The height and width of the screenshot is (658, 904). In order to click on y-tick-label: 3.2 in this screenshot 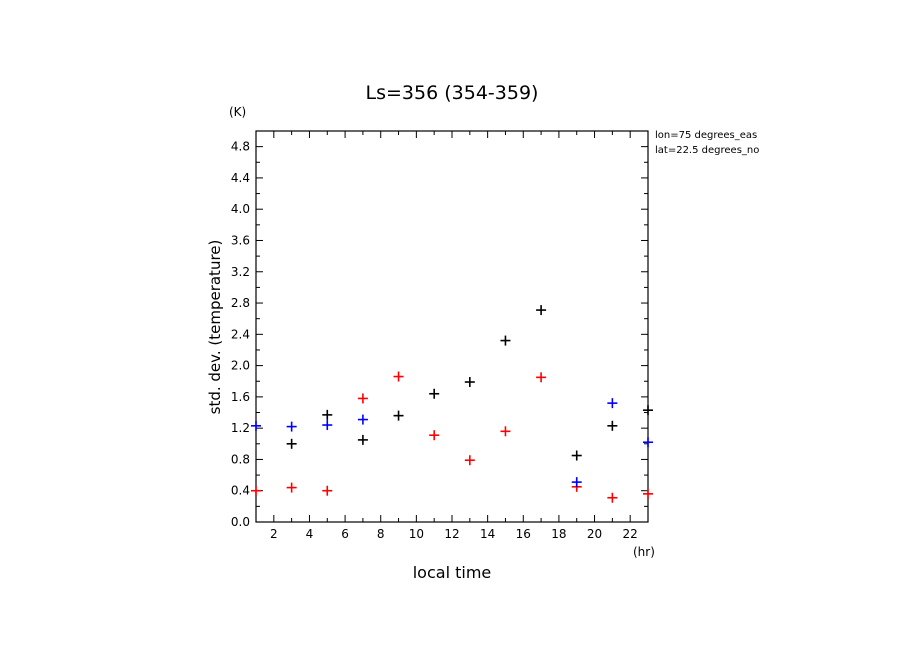, I will do `click(240, 272)`.